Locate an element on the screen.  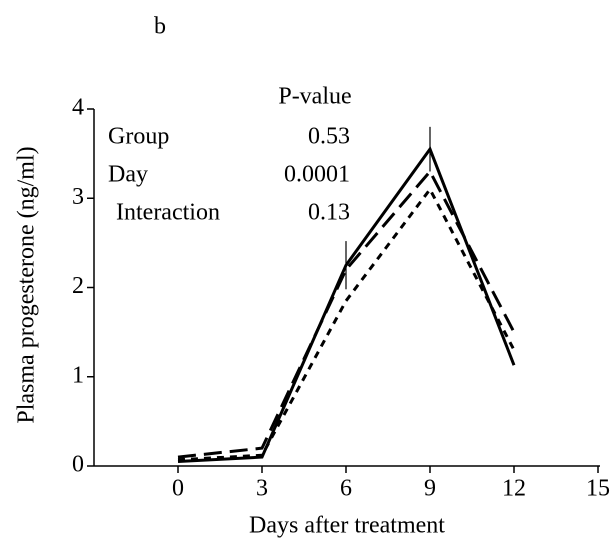
annotation-value: 0.53 is located at coordinates (329, 137).